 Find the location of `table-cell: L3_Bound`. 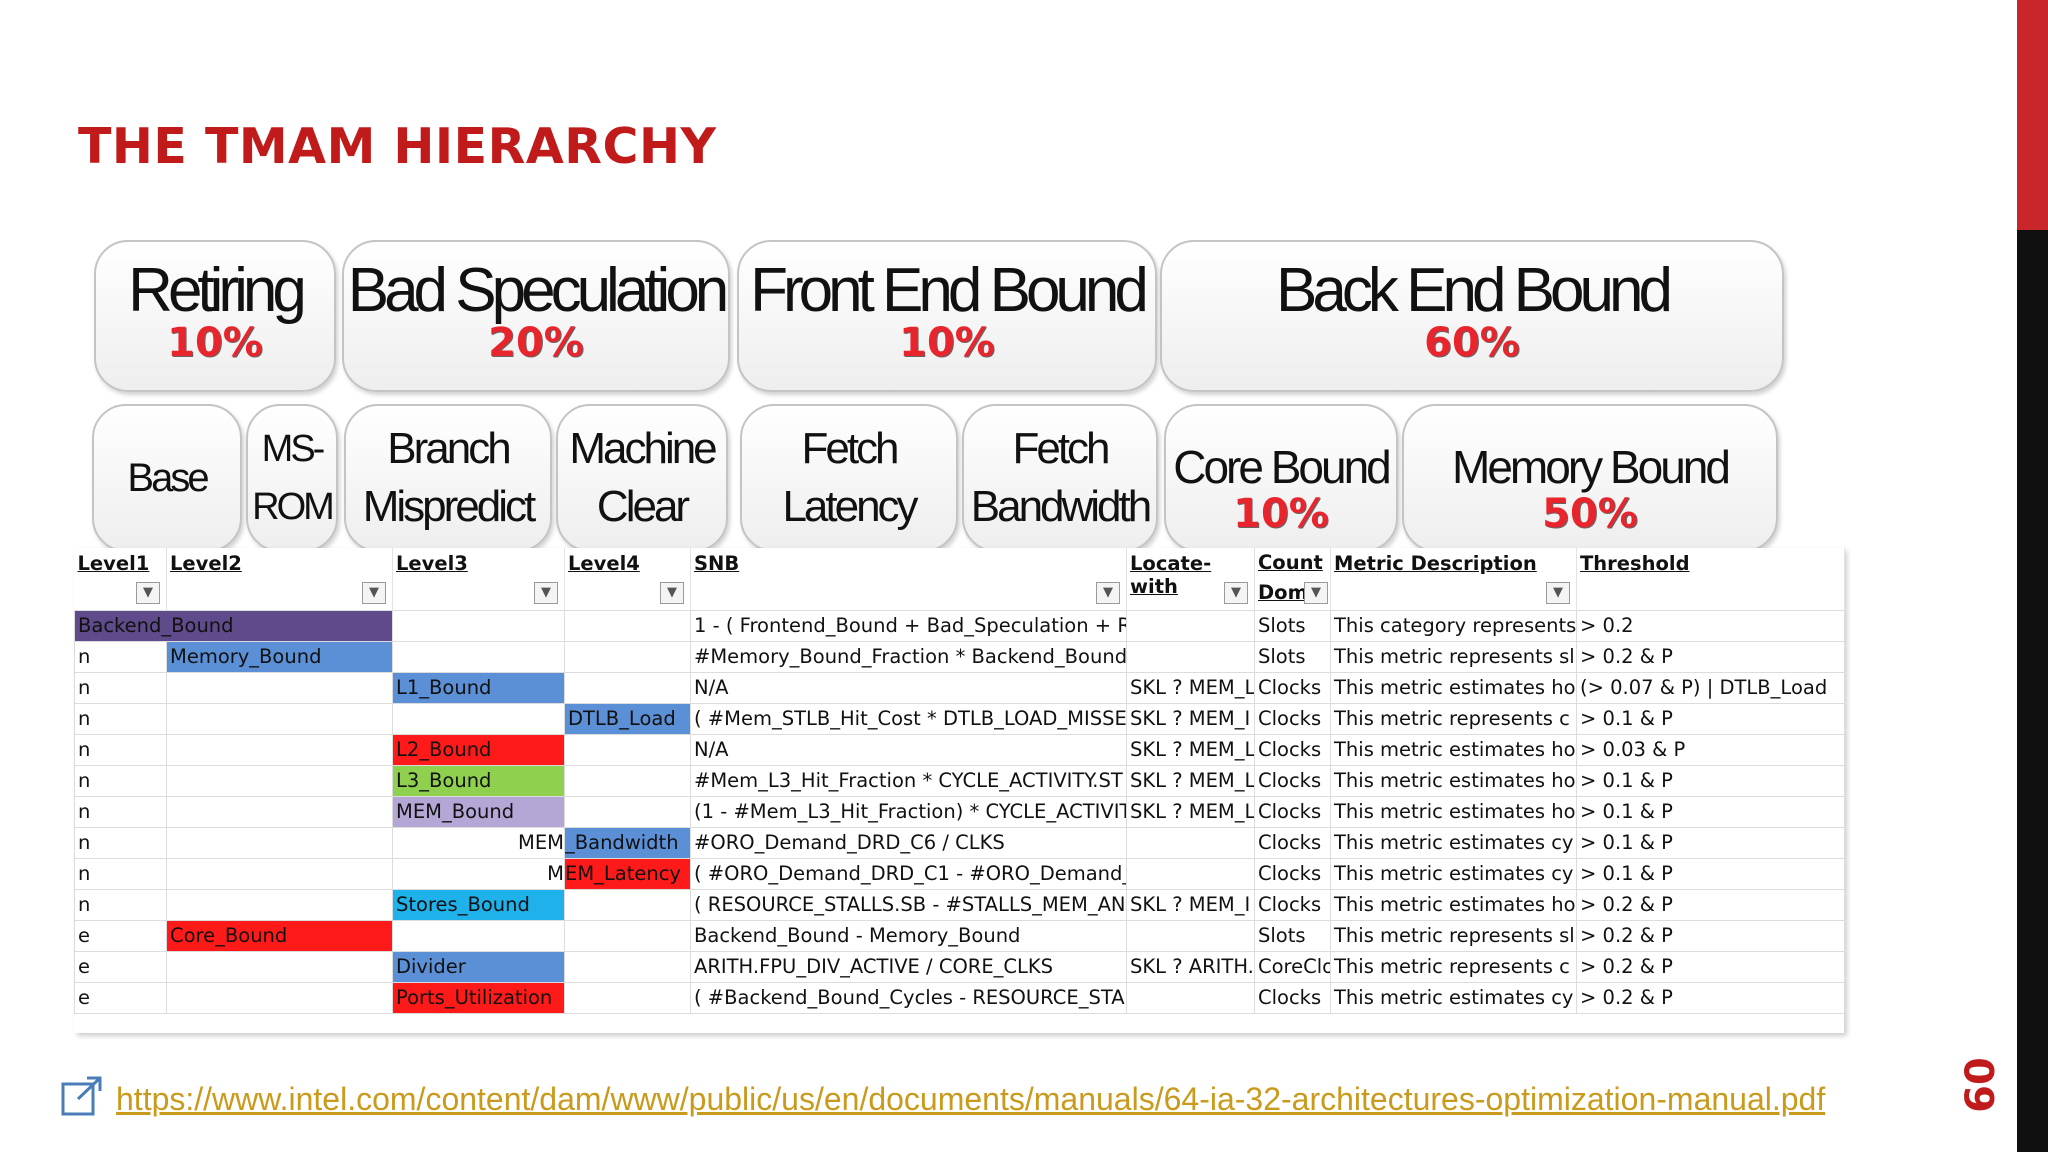

table-cell: L3_Bound is located at coordinates (478, 780).